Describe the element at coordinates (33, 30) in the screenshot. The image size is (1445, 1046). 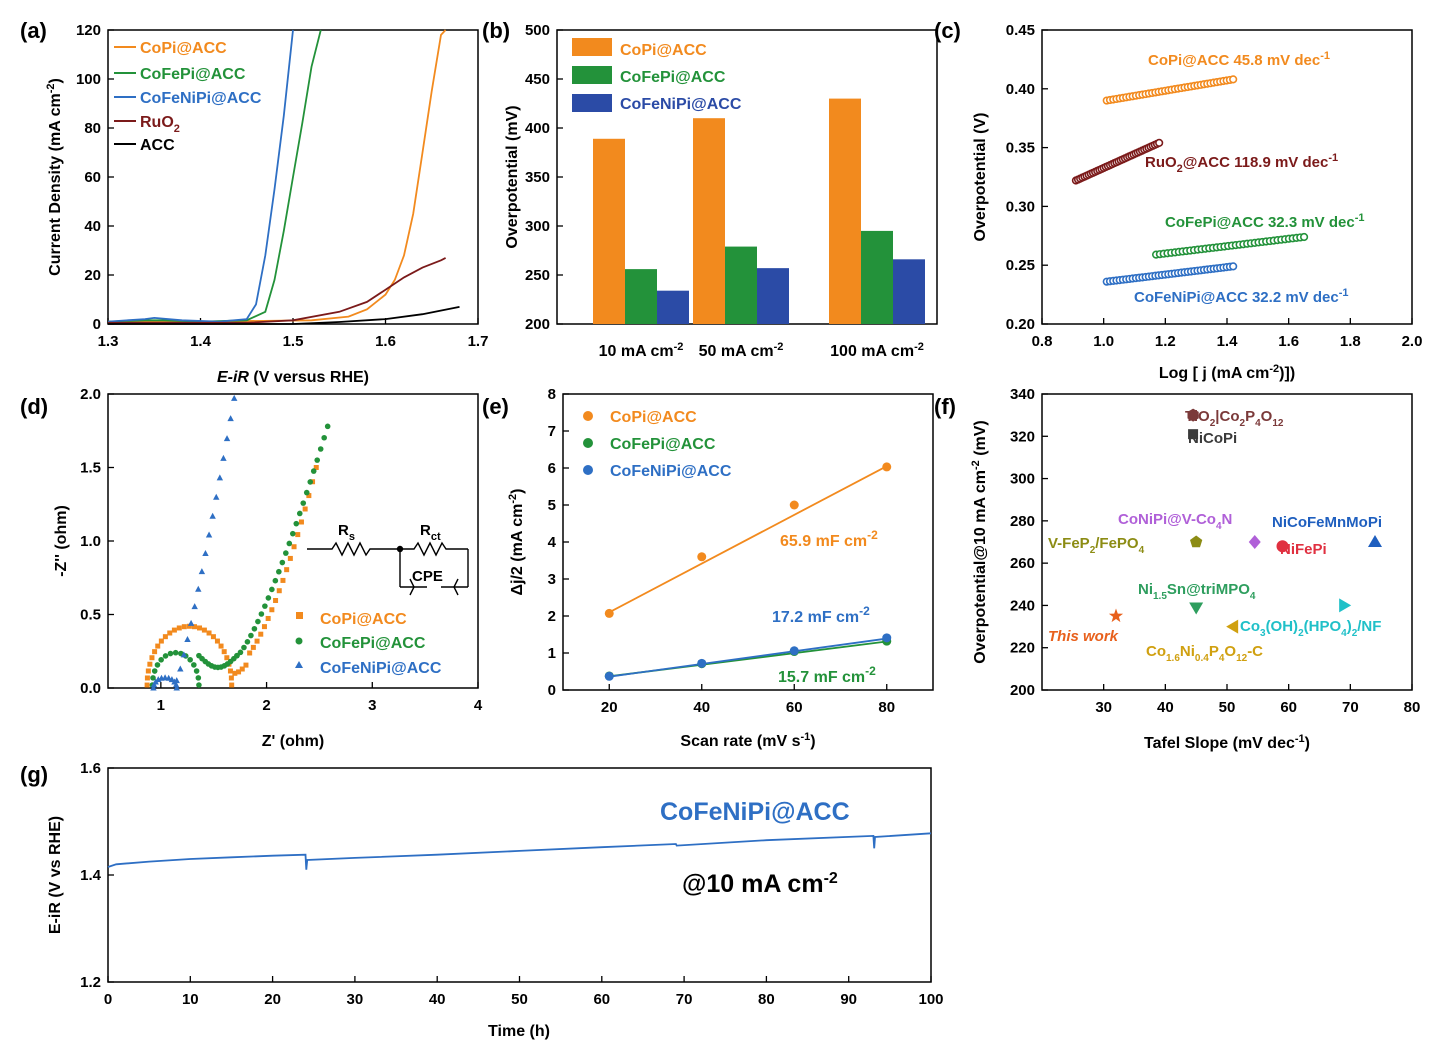
I see `panel-label-a: (a)` at that location.